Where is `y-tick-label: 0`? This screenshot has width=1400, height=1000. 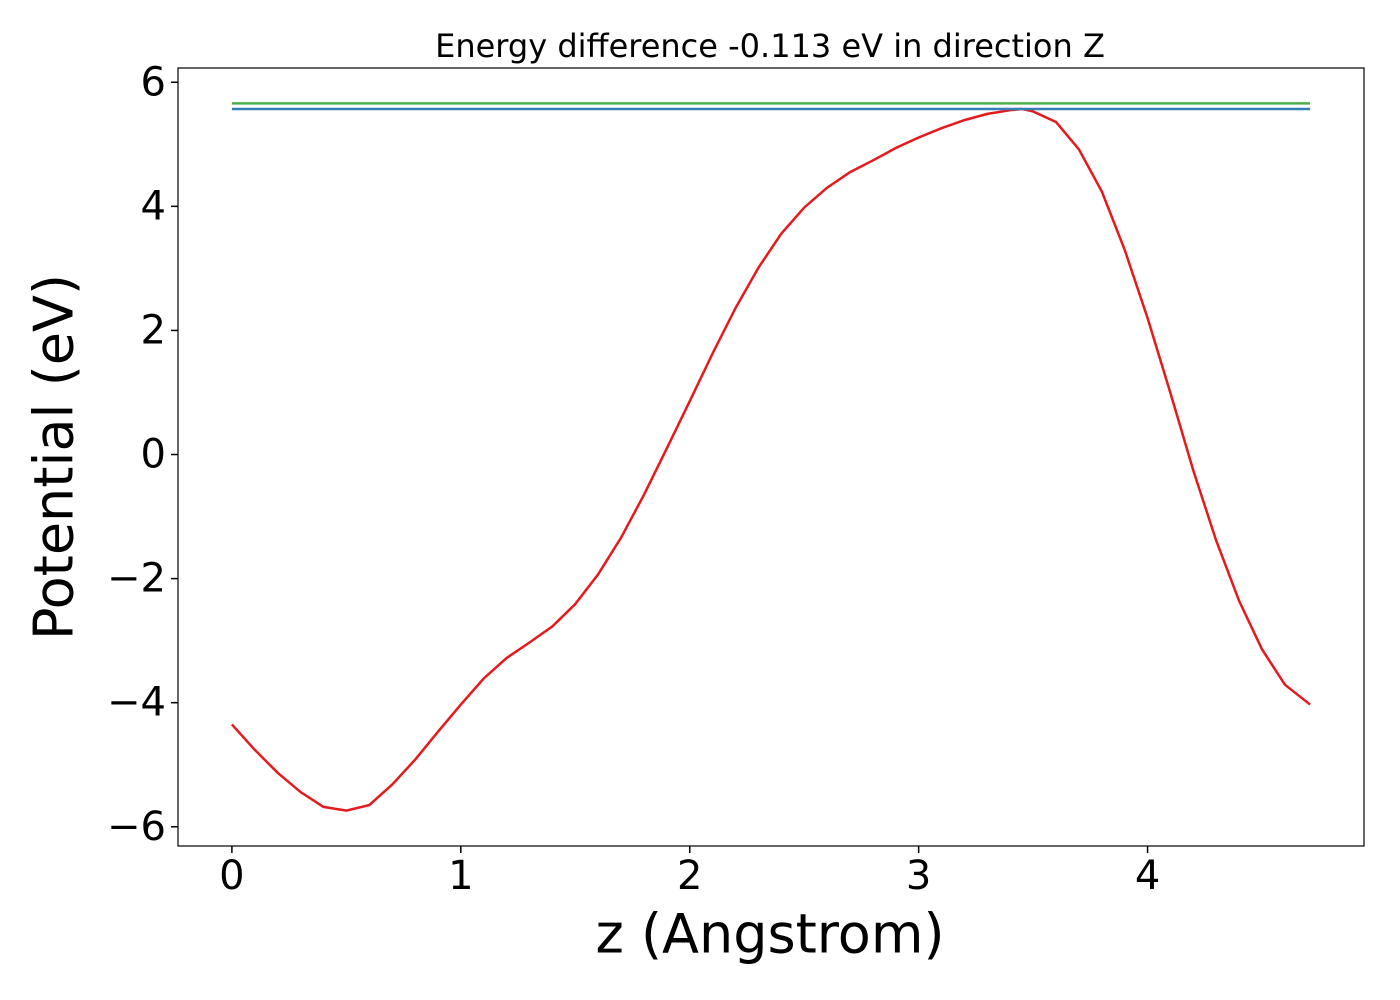
y-tick-label: 0 is located at coordinates (153, 455).